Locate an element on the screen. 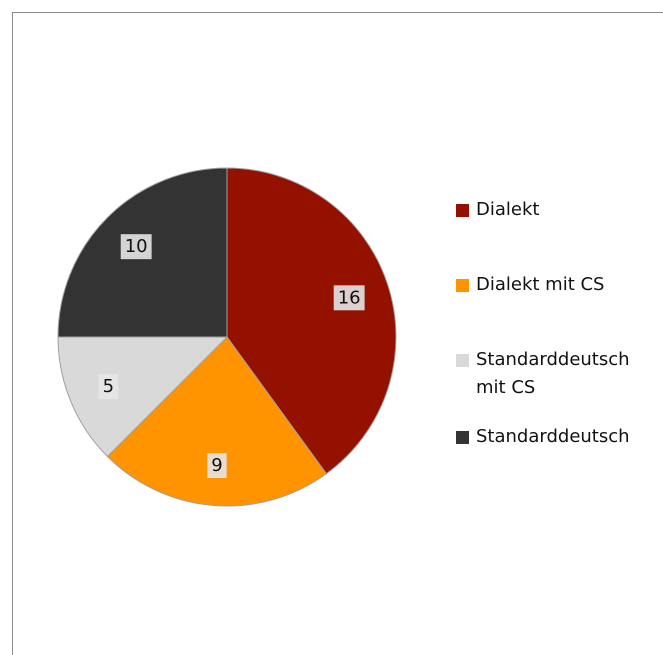 The width and height of the screenshot is (663, 655). legend-label: Dialekt mit CS is located at coordinates (540, 284).